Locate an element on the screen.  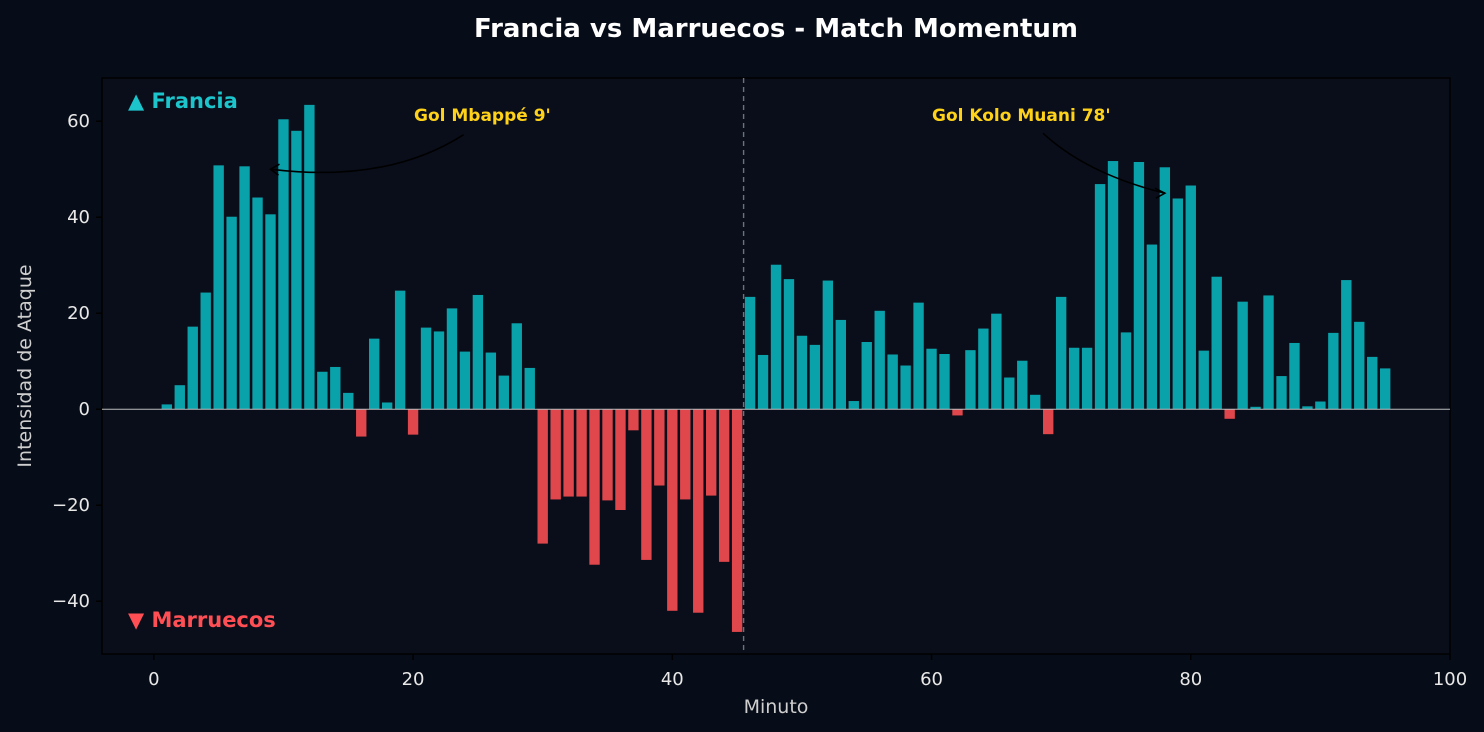
annotation-arrow-mbappe is located at coordinates (367, 153).